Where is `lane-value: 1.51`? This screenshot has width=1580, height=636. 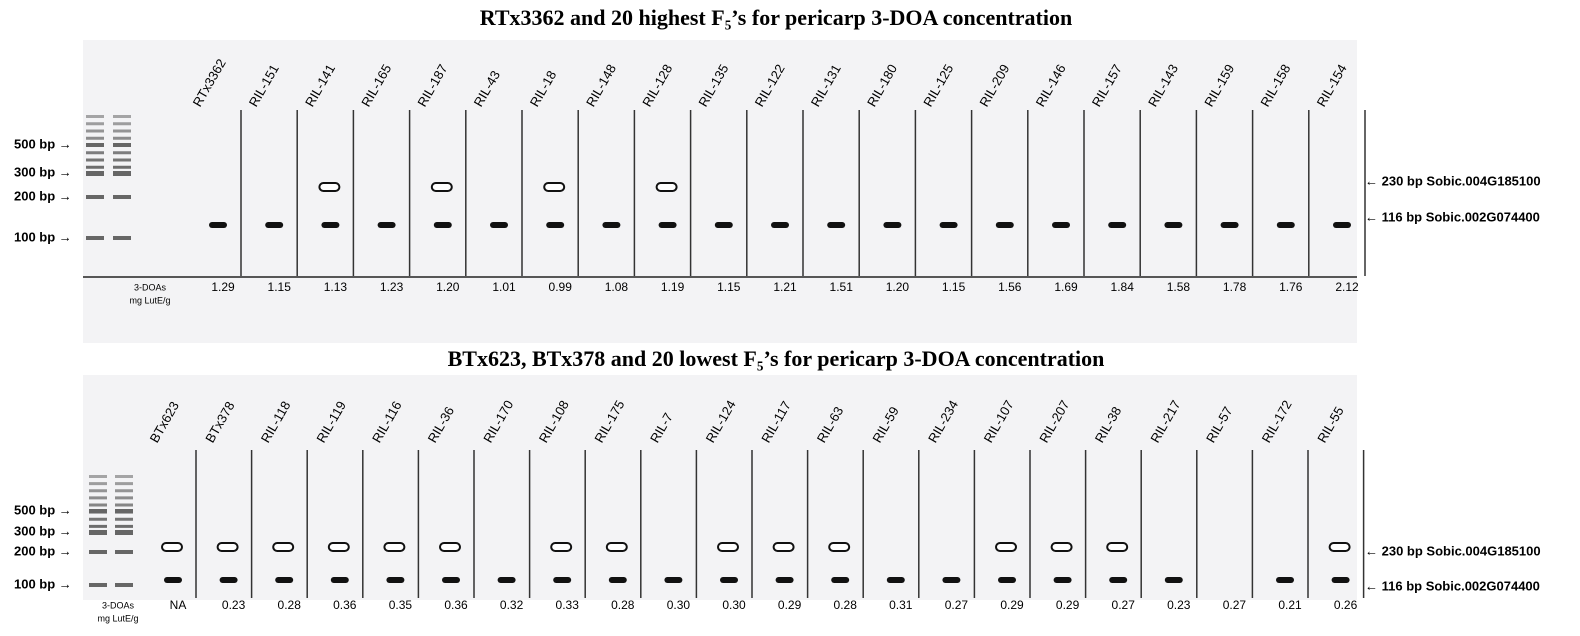
lane-value: 1.51 is located at coordinates (842, 287).